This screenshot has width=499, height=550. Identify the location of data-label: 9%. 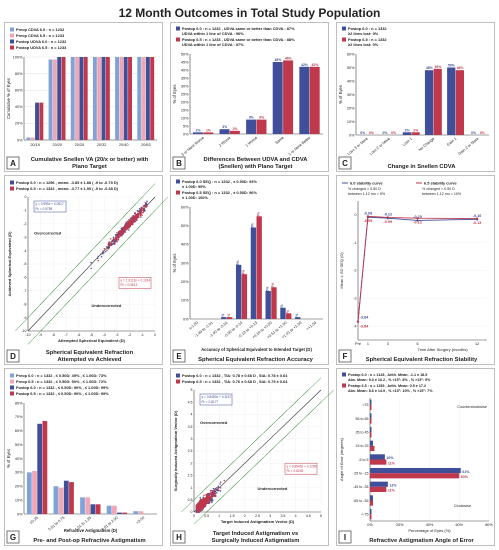
(251, 118).